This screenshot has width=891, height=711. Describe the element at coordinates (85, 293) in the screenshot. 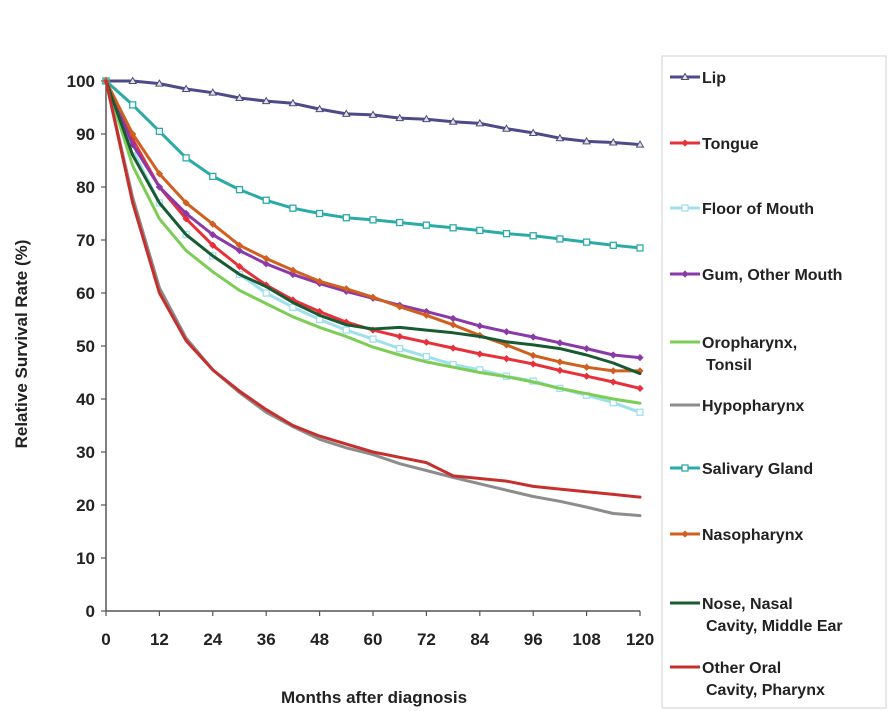

I see `y-tick-label: 60` at that location.